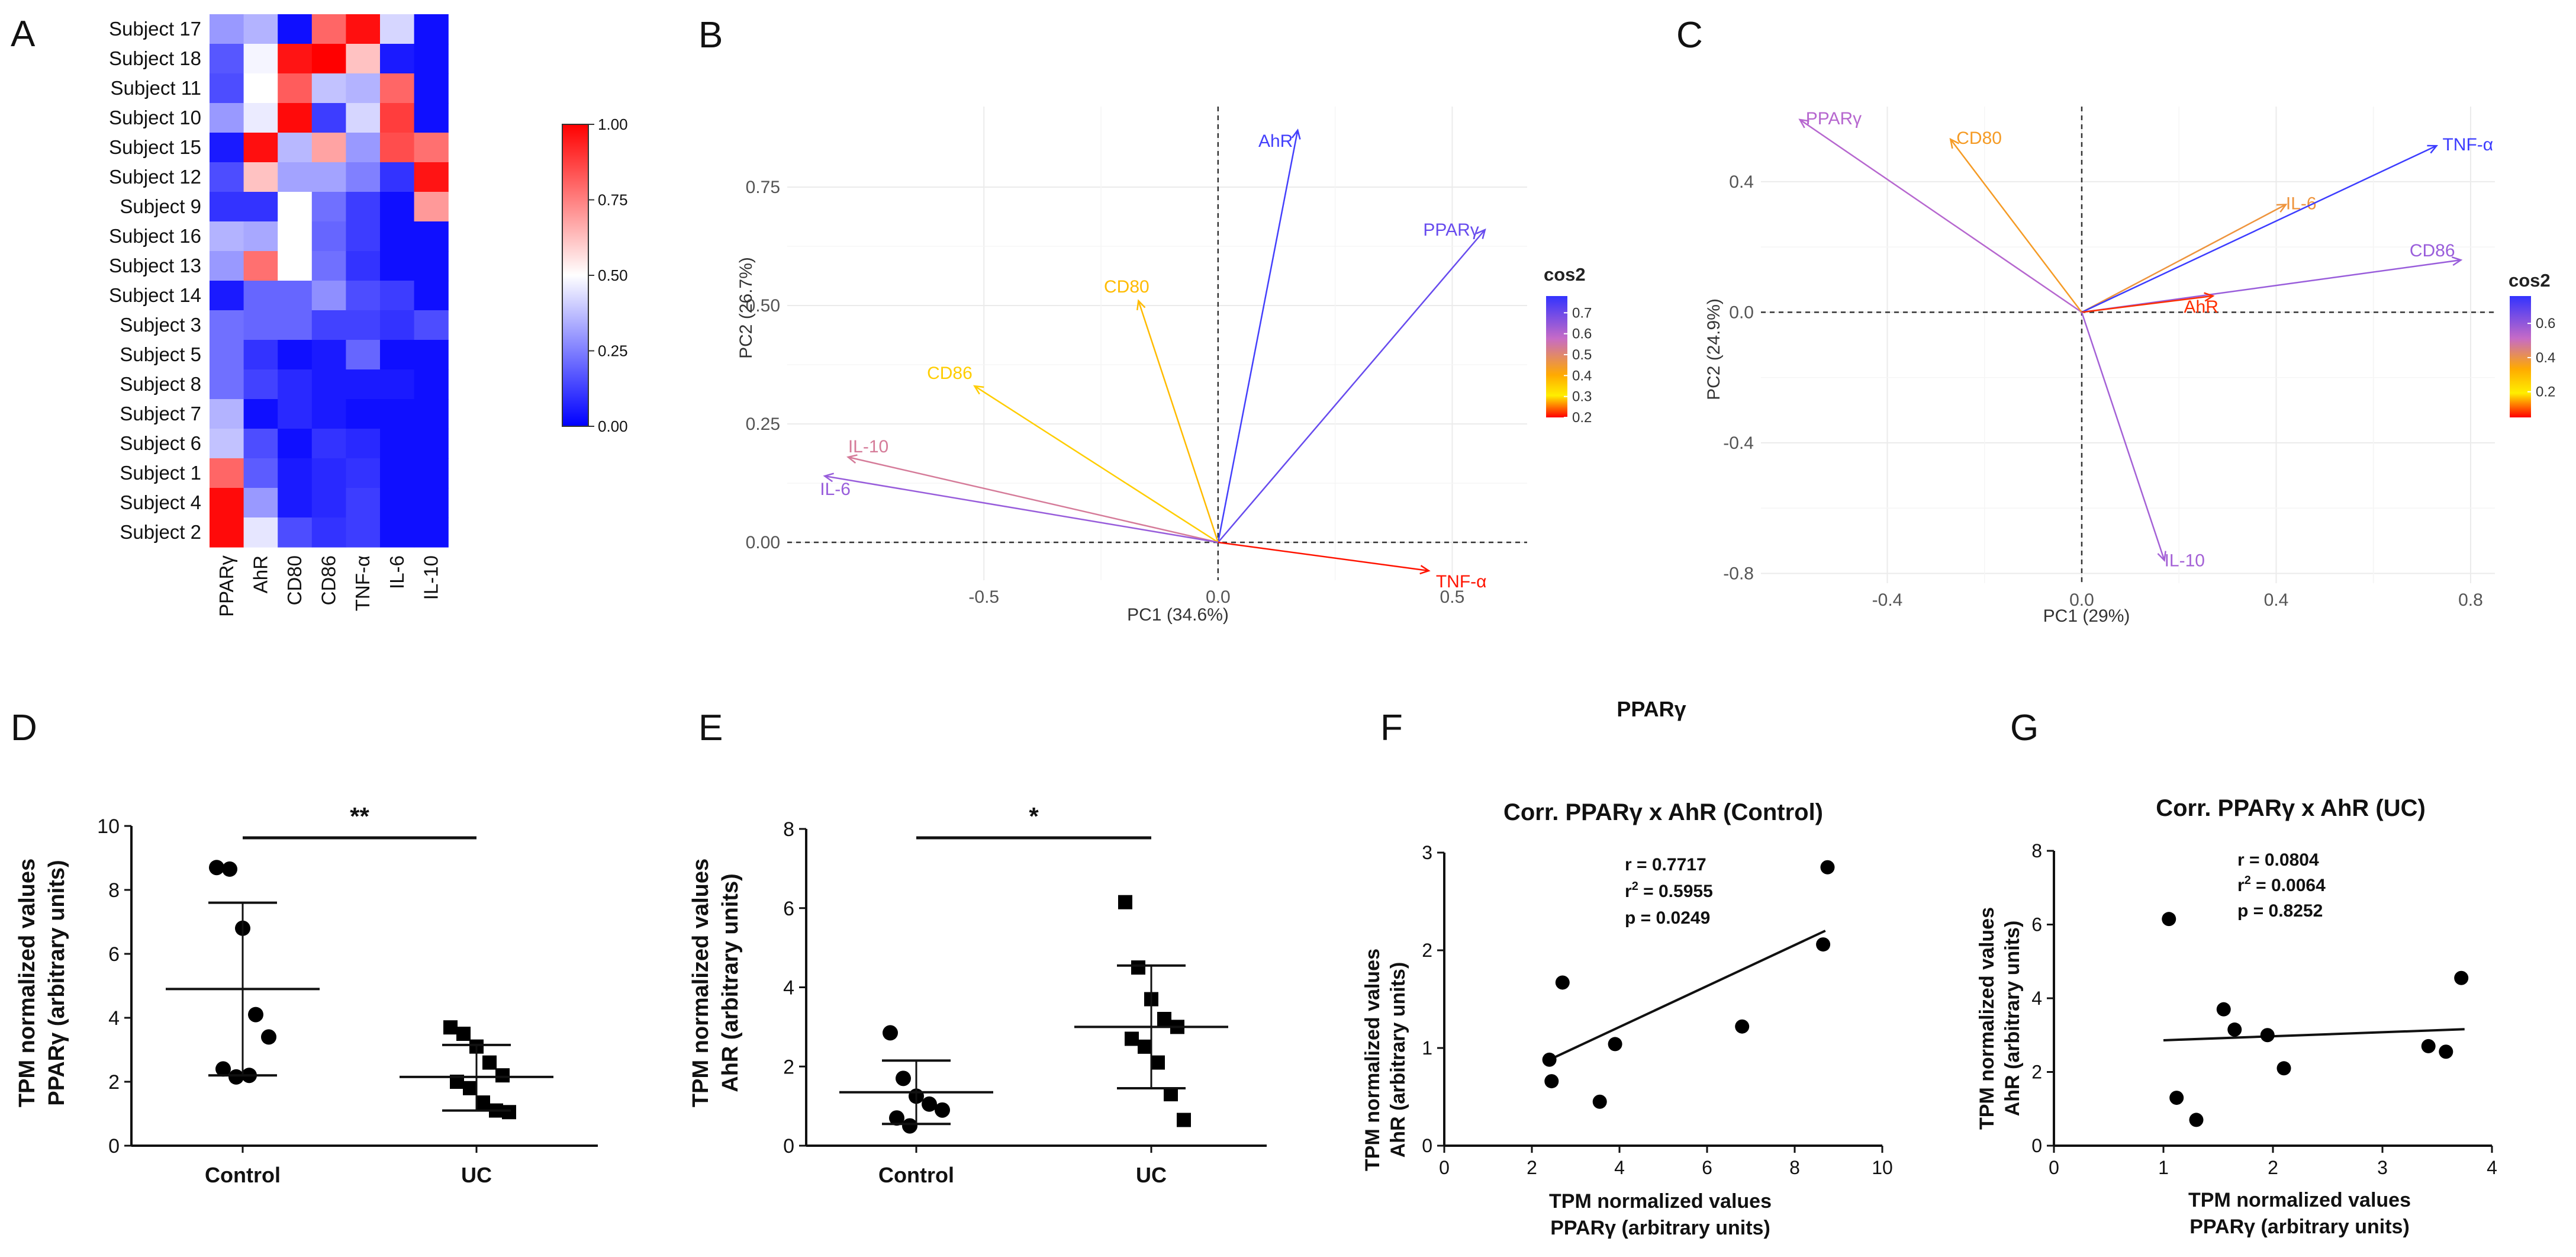 Image resolution: width=2576 pixels, height=1257 pixels. What do you see at coordinates (160, 354) in the screenshot?
I see `heatmap-row-label: Subject 5` at bounding box center [160, 354].